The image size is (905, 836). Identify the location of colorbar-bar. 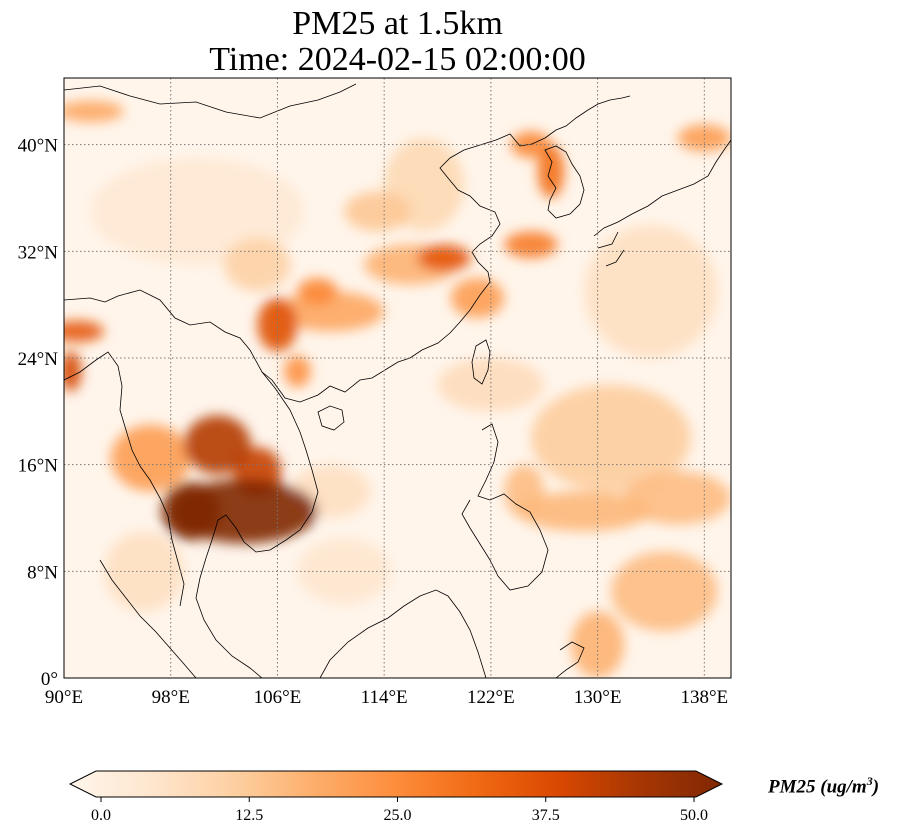
(396, 784).